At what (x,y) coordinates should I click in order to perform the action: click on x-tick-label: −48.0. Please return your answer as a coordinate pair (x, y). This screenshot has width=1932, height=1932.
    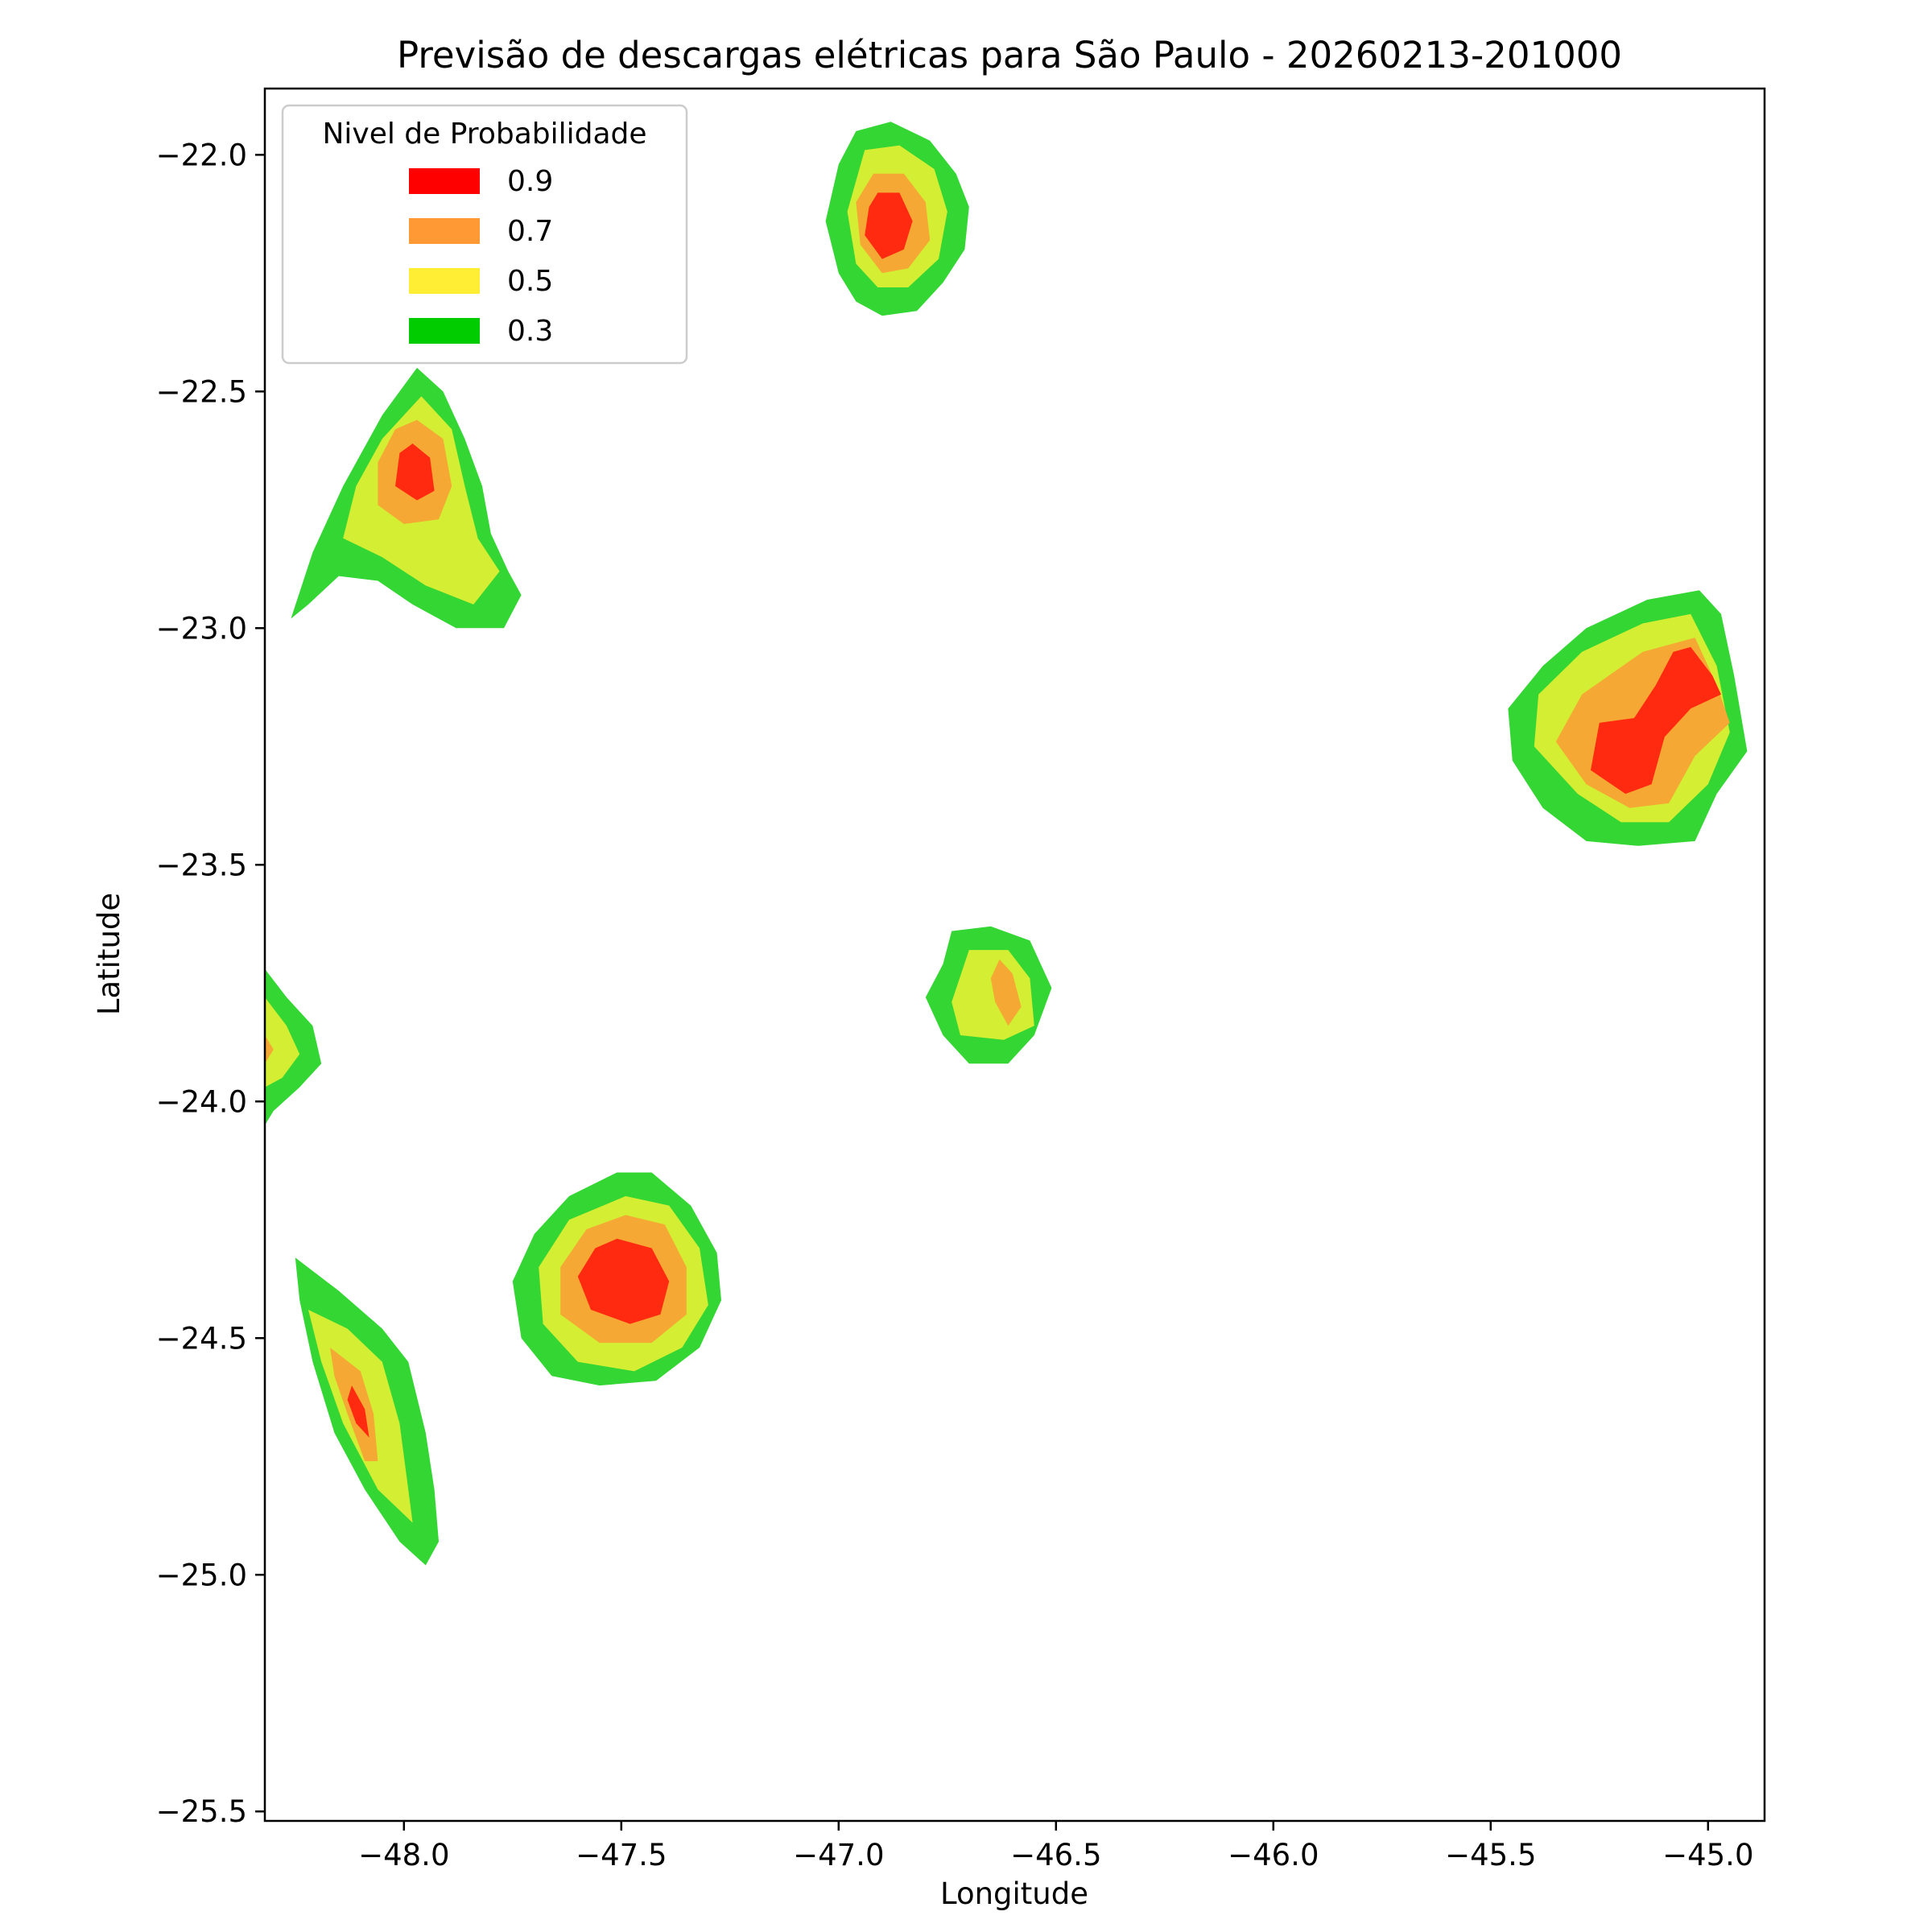
    Looking at the image, I should click on (403, 1855).